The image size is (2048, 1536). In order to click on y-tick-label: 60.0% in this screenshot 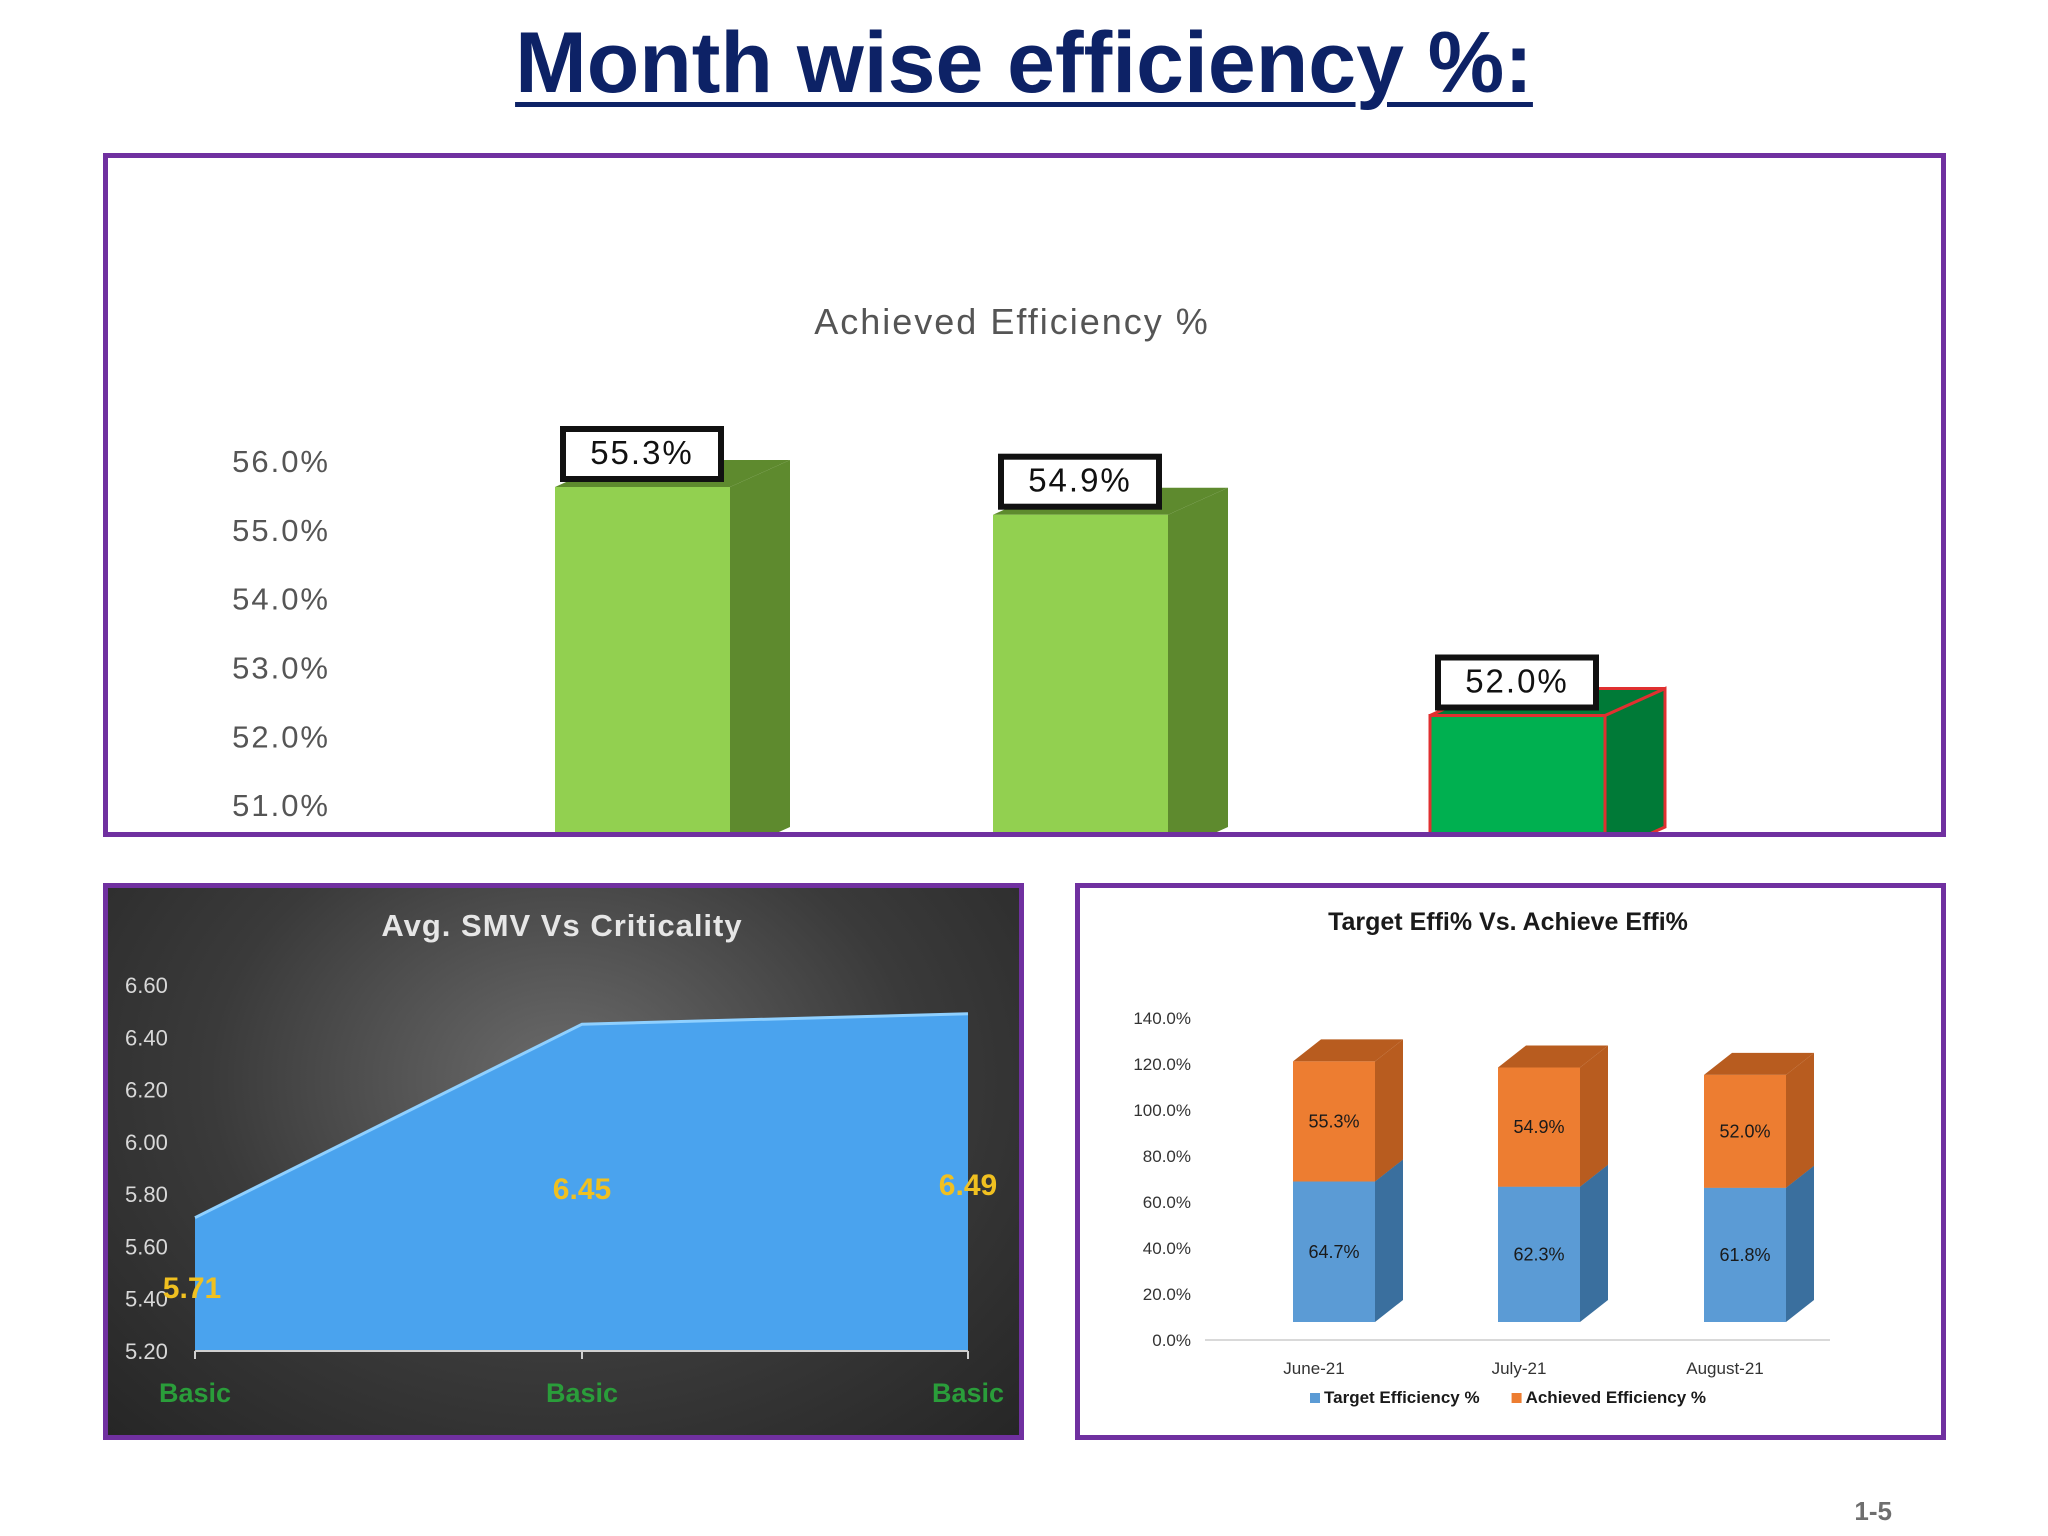, I will do `click(1167, 1202)`.